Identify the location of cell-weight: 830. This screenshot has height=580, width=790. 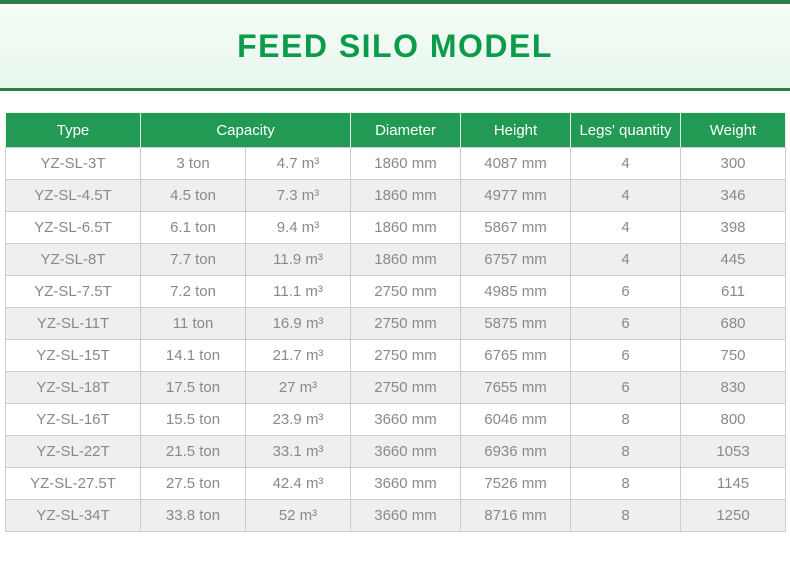
(733, 387).